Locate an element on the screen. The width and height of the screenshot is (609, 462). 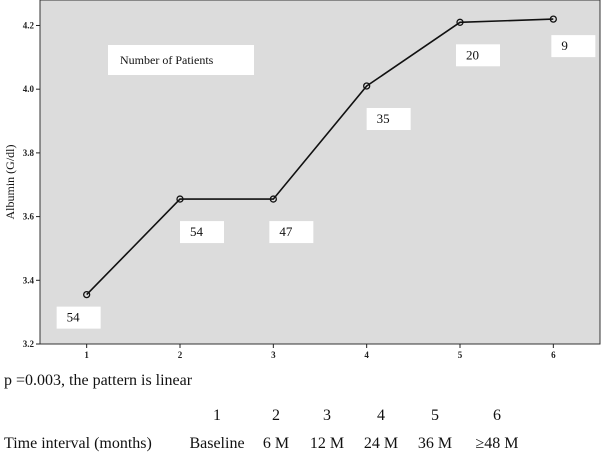
interval-label: 24 M is located at coordinates (381, 443).